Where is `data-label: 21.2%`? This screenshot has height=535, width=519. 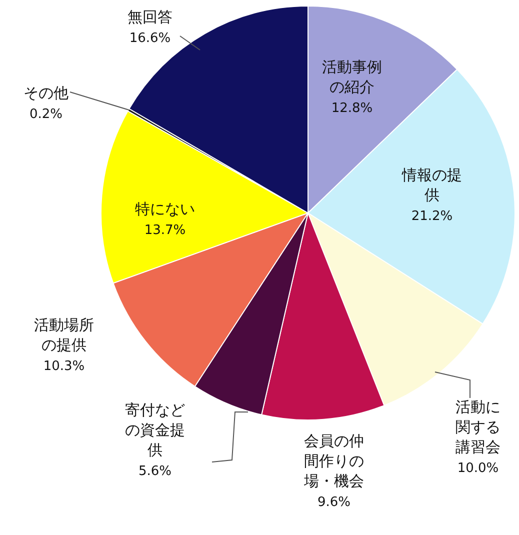
data-label: 21.2% is located at coordinates (432, 216).